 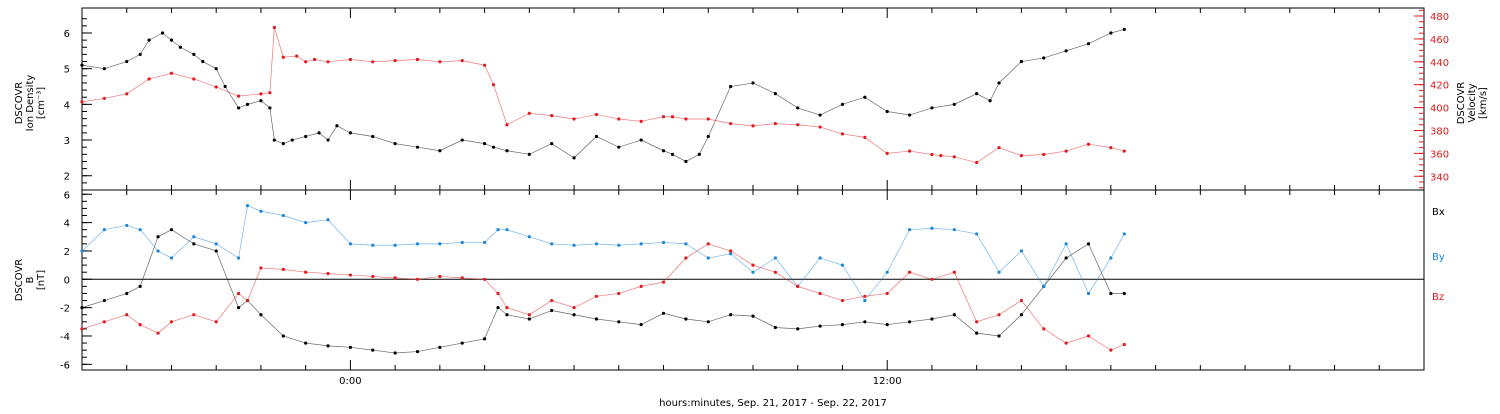 What do you see at coordinates (1461, 103) in the screenshot?
I see `y-axis-label-right-top: DSCOVR` at bounding box center [1461, 103].